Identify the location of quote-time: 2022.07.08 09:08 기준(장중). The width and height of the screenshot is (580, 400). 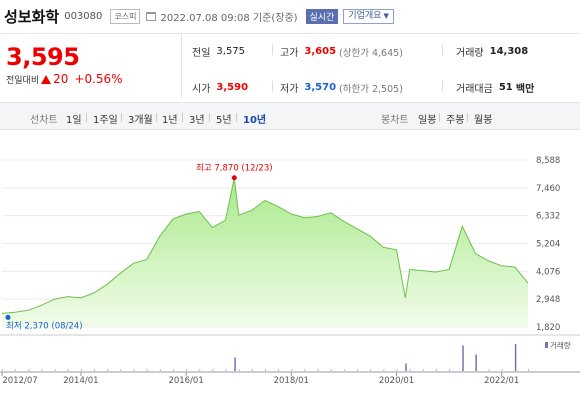
(229, 18).